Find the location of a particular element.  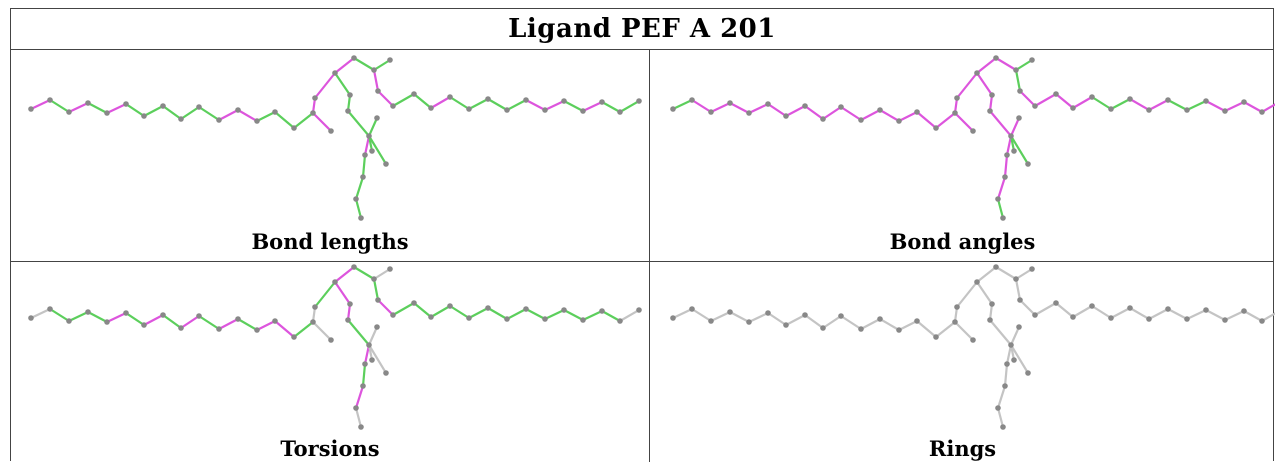

panel-caption: Bond angles is located at coordinates (962, 241).